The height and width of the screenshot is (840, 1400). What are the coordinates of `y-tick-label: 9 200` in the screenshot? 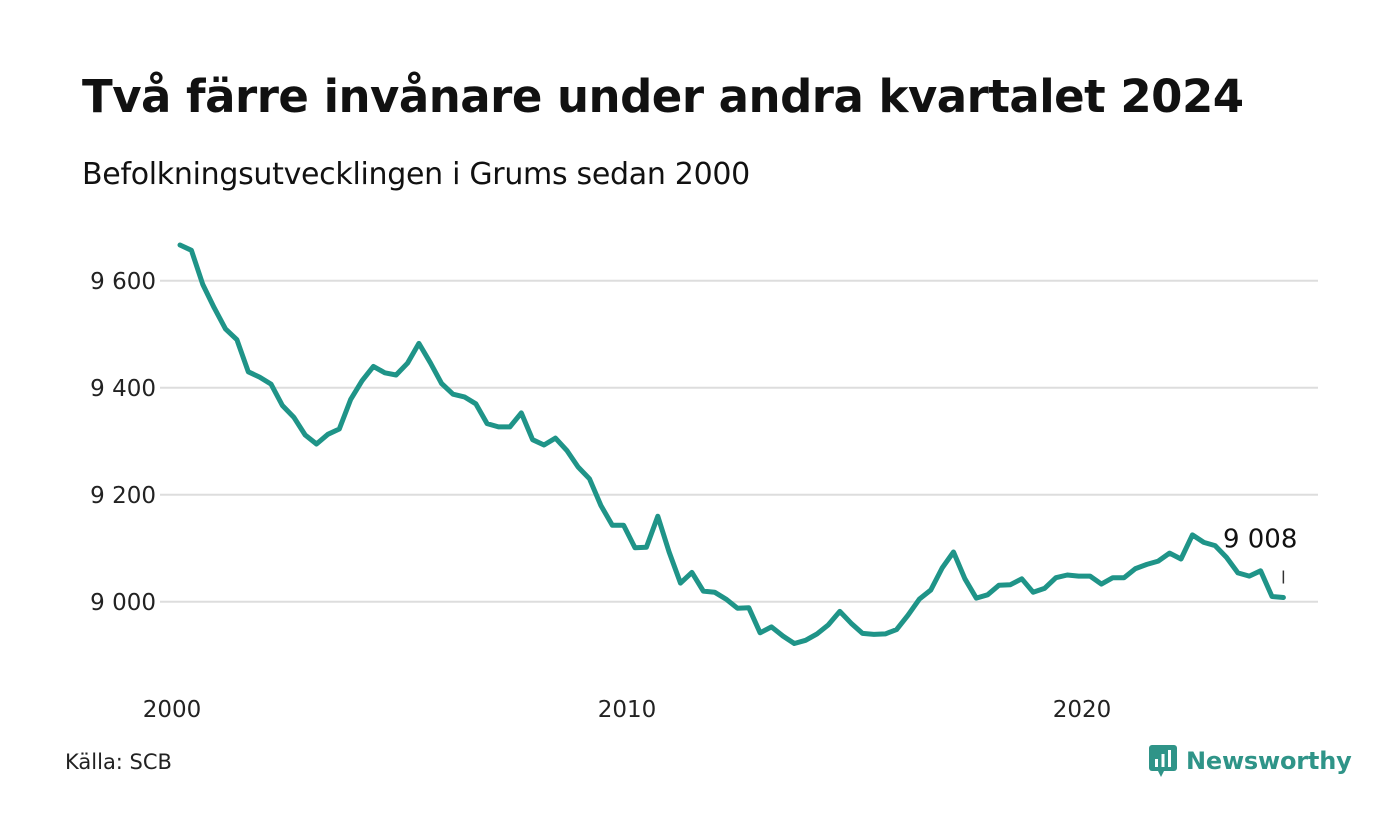 It's located at (123, 496).